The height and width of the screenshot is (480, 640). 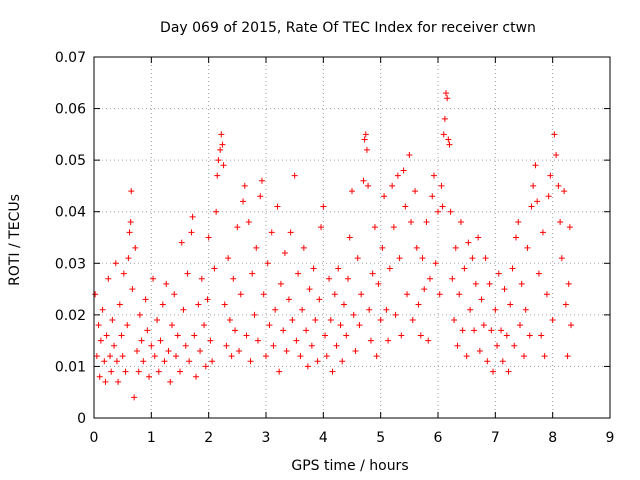 I want to click on x-tick-label: 9, so click(x=610, y=438).